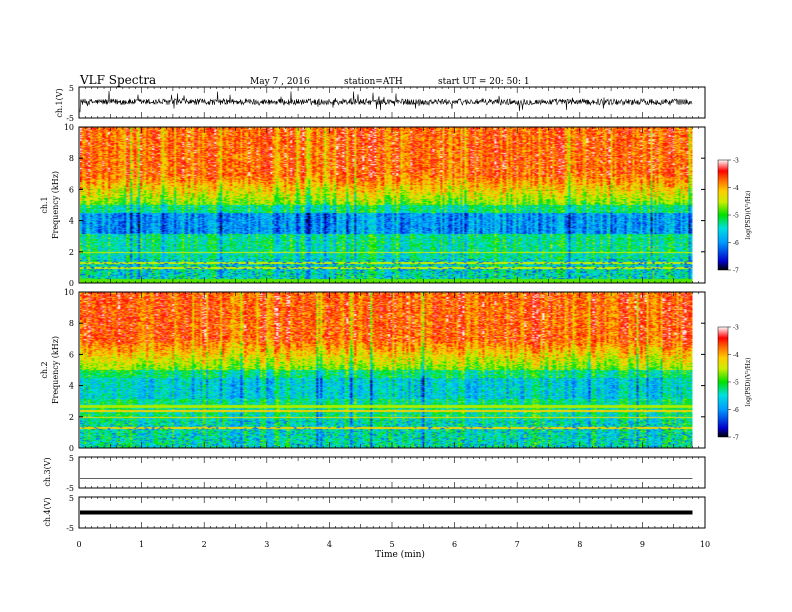  I want to click on ch3-waveform-panel: 5 -5 ch.3(V), so click(374, 473).